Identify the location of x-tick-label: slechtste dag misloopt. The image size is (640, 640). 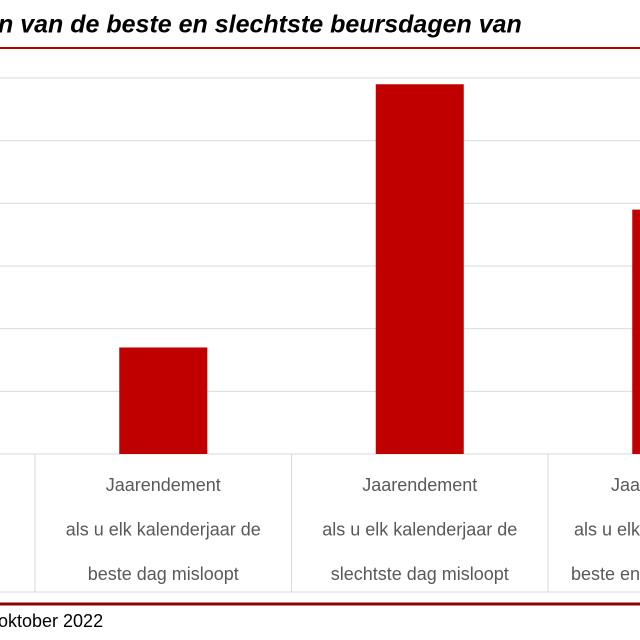
(420, 574).